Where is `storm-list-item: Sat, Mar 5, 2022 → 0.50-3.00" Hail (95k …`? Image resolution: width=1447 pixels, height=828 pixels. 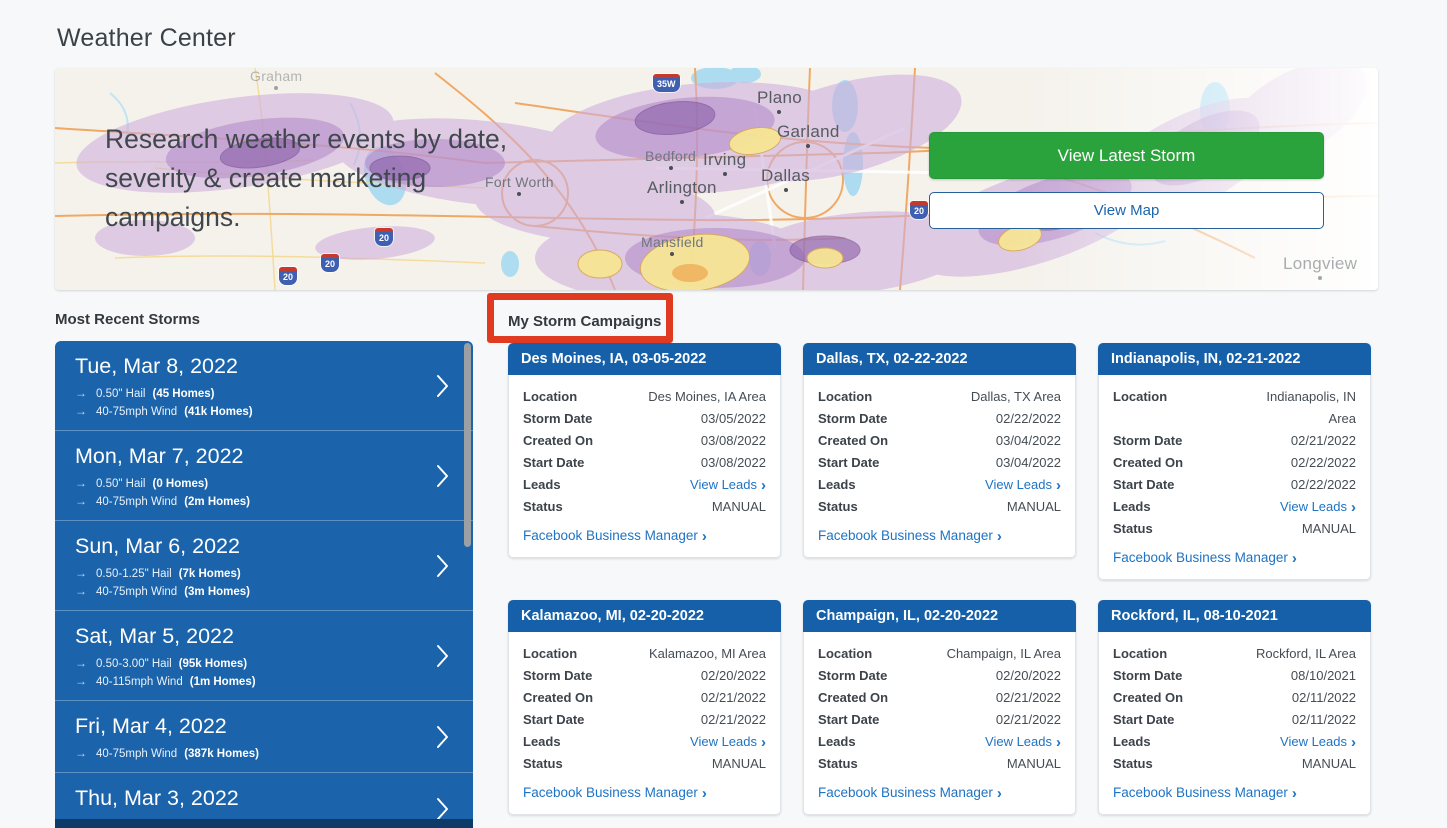 storm-list-item: Sat, Mar 5, 2022 → 0.50-3.00" Hail (95k … is located at coordinates (264, 655).